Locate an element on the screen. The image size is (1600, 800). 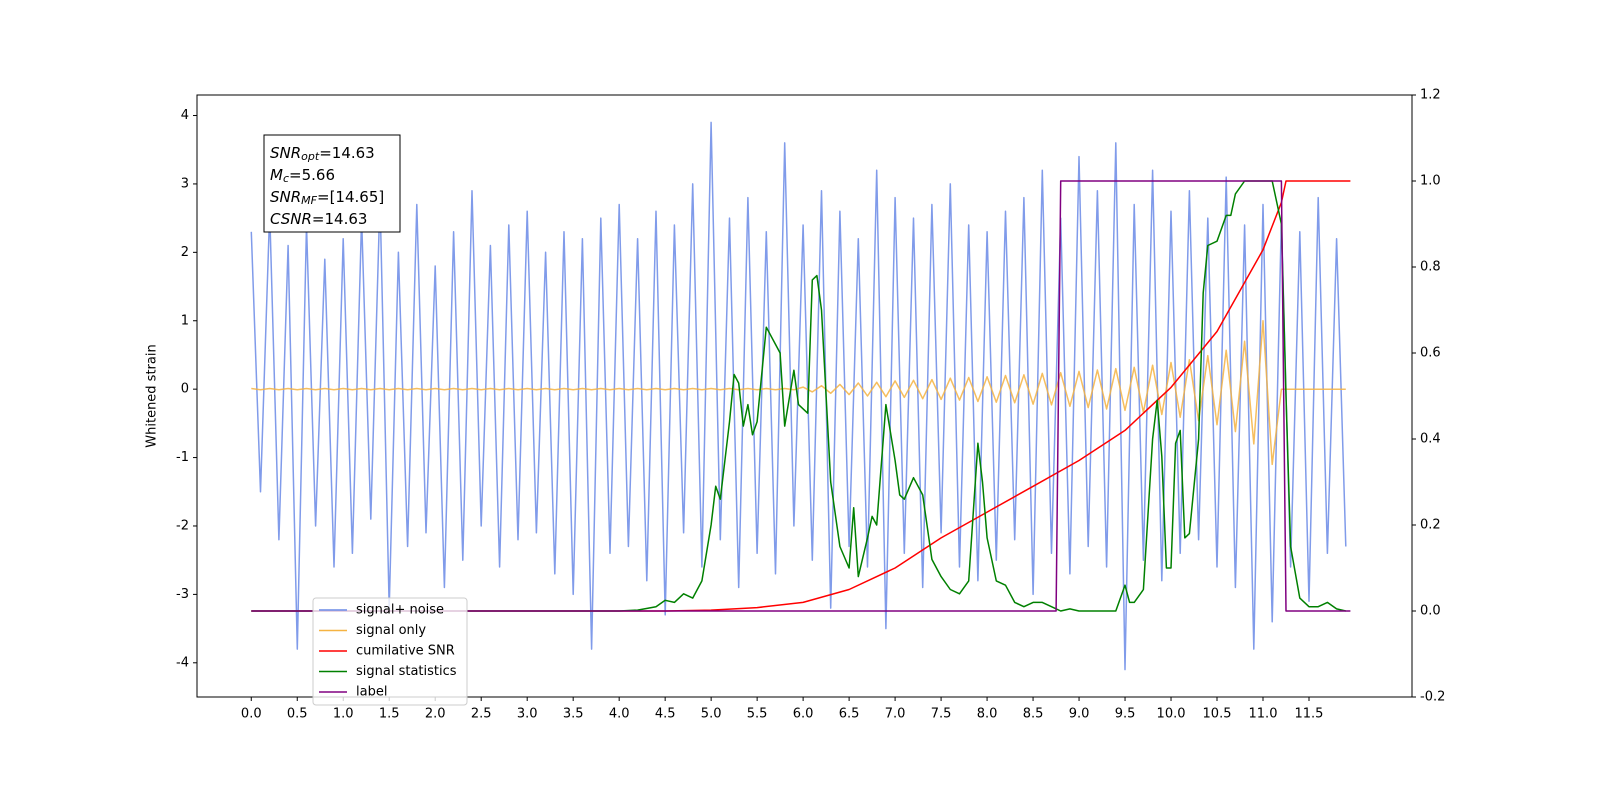
annotation-subscript: c is located at coordinates (286, 178).